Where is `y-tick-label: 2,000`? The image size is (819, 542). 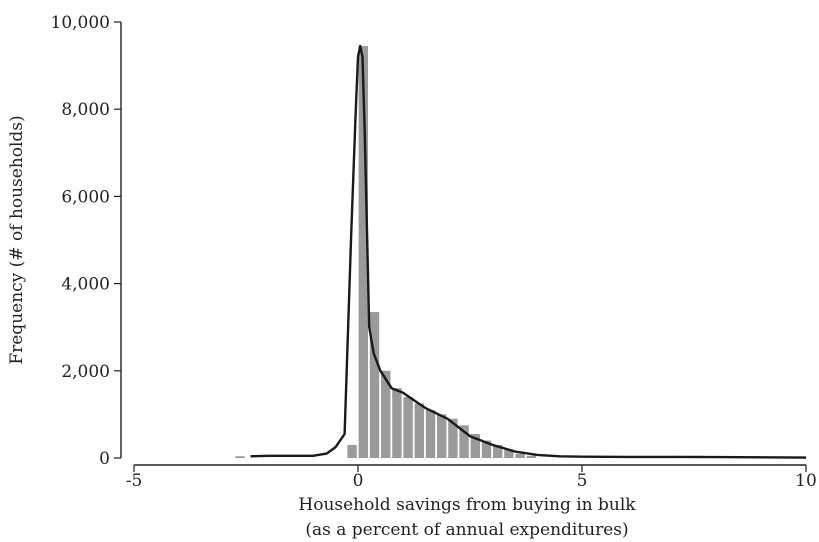 y-tick-label: 2,000 is located at coordinates (85, 372).